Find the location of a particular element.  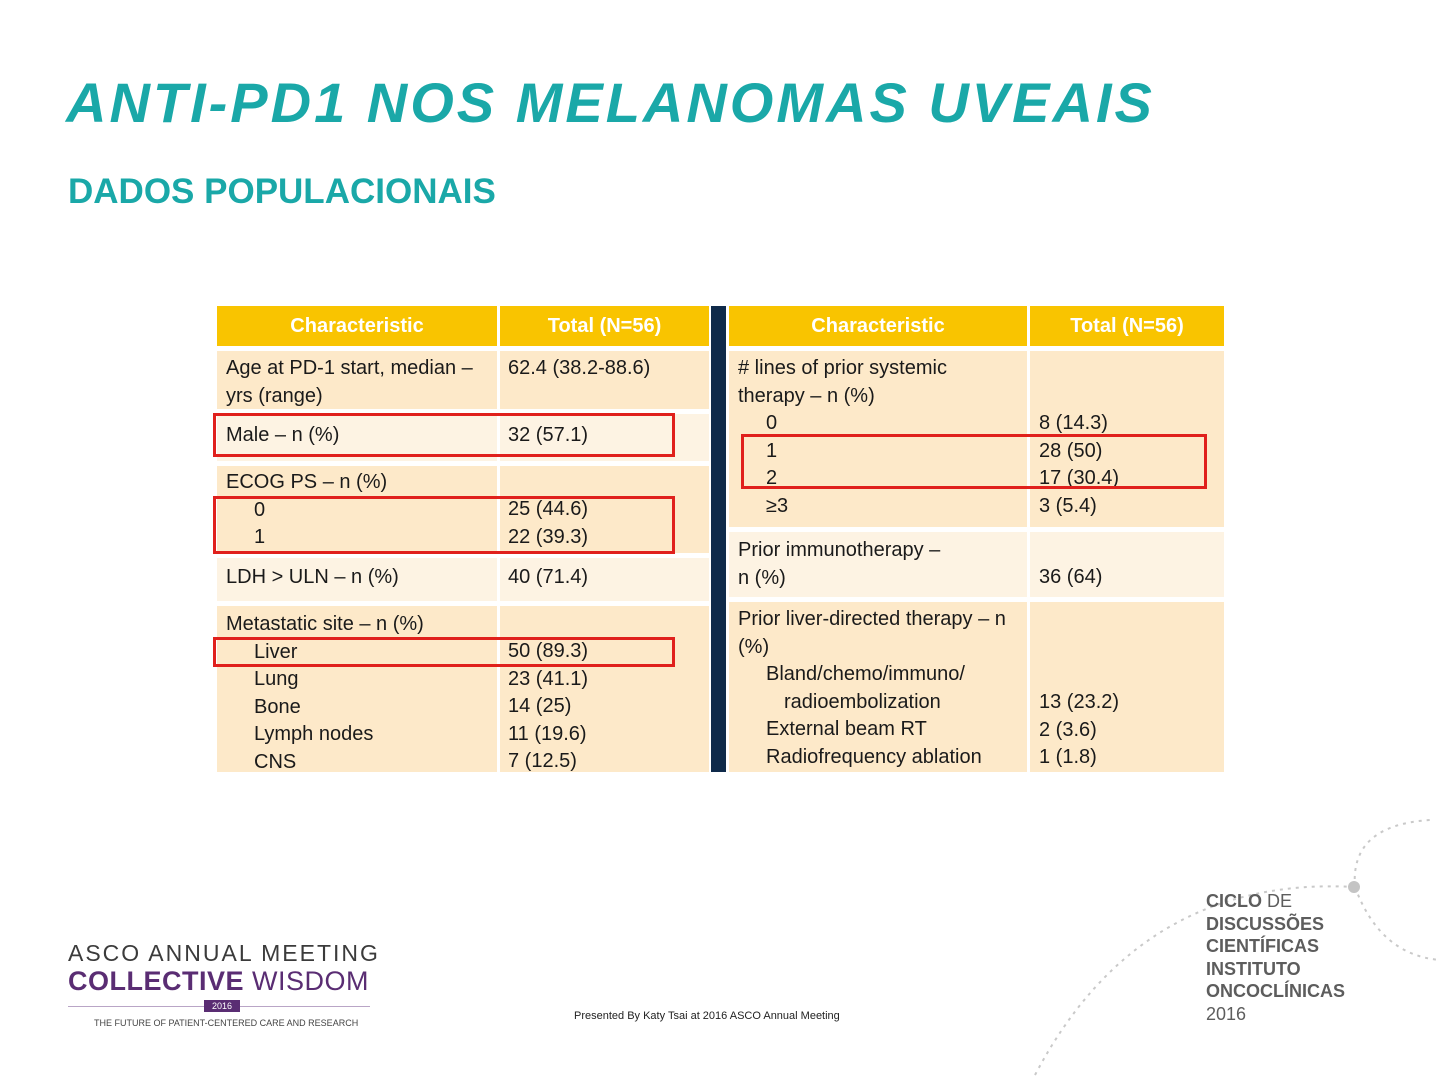

lymph-nodes-label: Lymph nodes is located at coordinates (314, 734).